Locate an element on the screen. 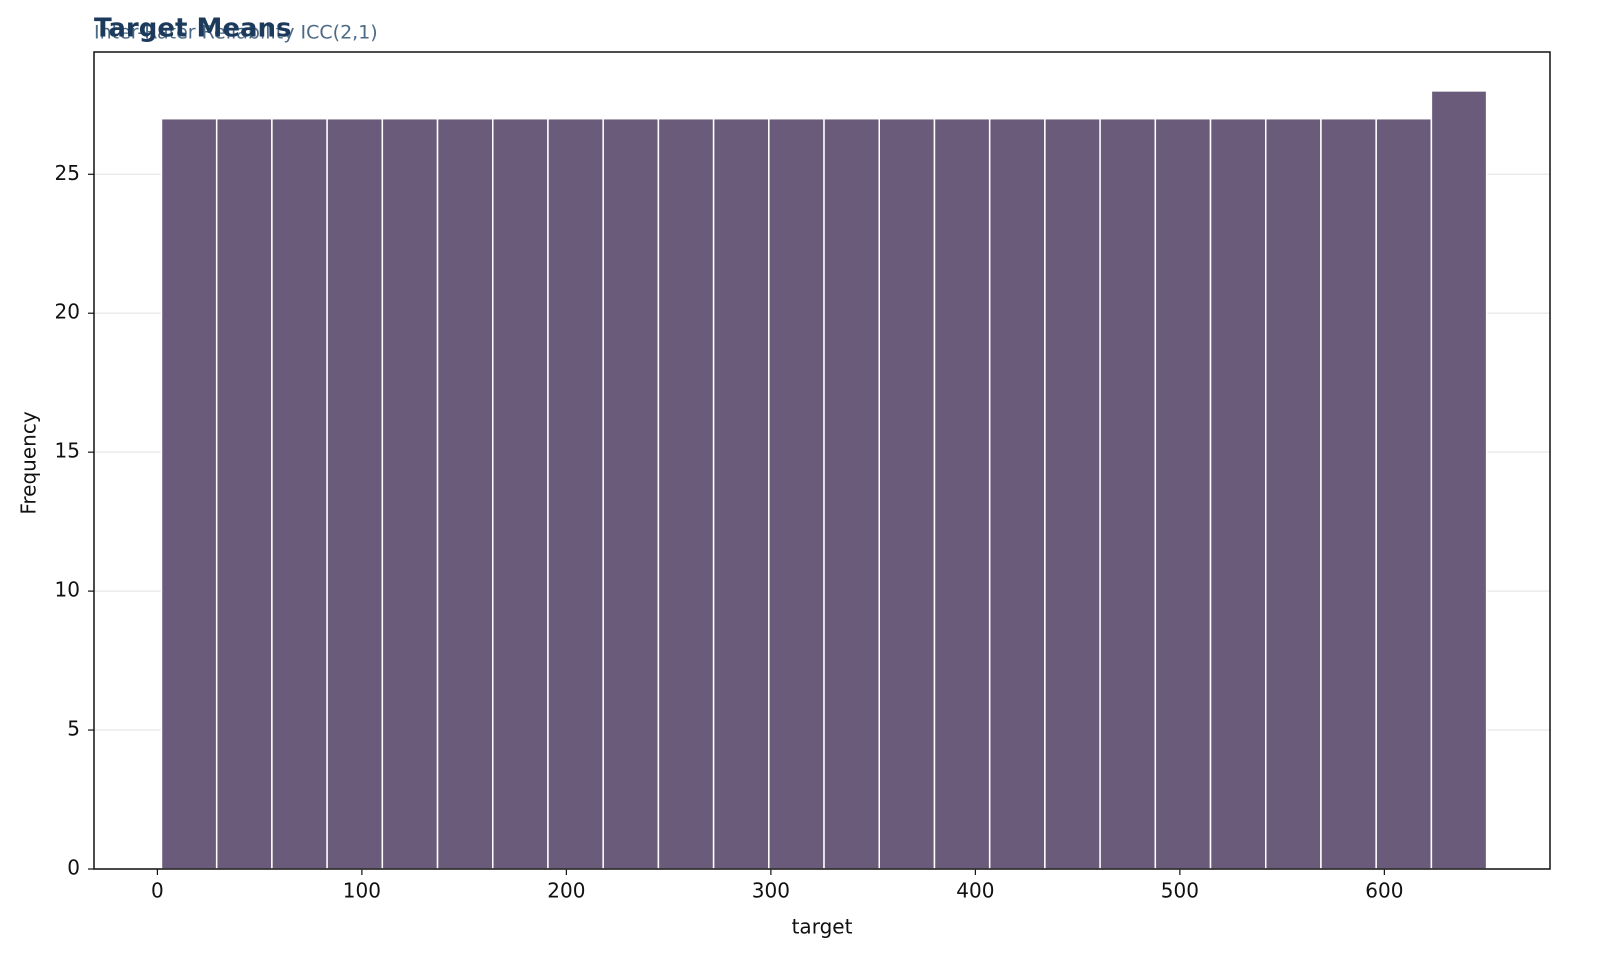 Image resolution: width=1600 pixels, height=977 pixels. y-tick-label: 20 is located at coordinates (67, 312).